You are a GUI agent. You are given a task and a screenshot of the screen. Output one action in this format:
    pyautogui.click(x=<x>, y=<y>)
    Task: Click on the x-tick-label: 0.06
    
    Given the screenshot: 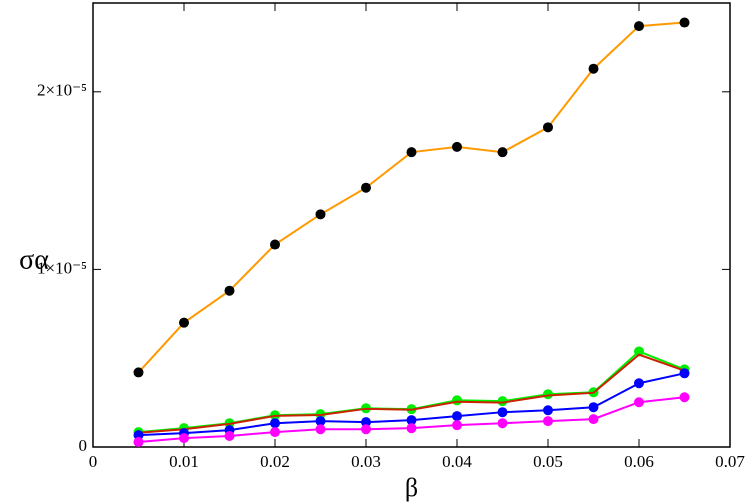 What is the action you would take?
    pyautogui.click(x=639, y=461)
    